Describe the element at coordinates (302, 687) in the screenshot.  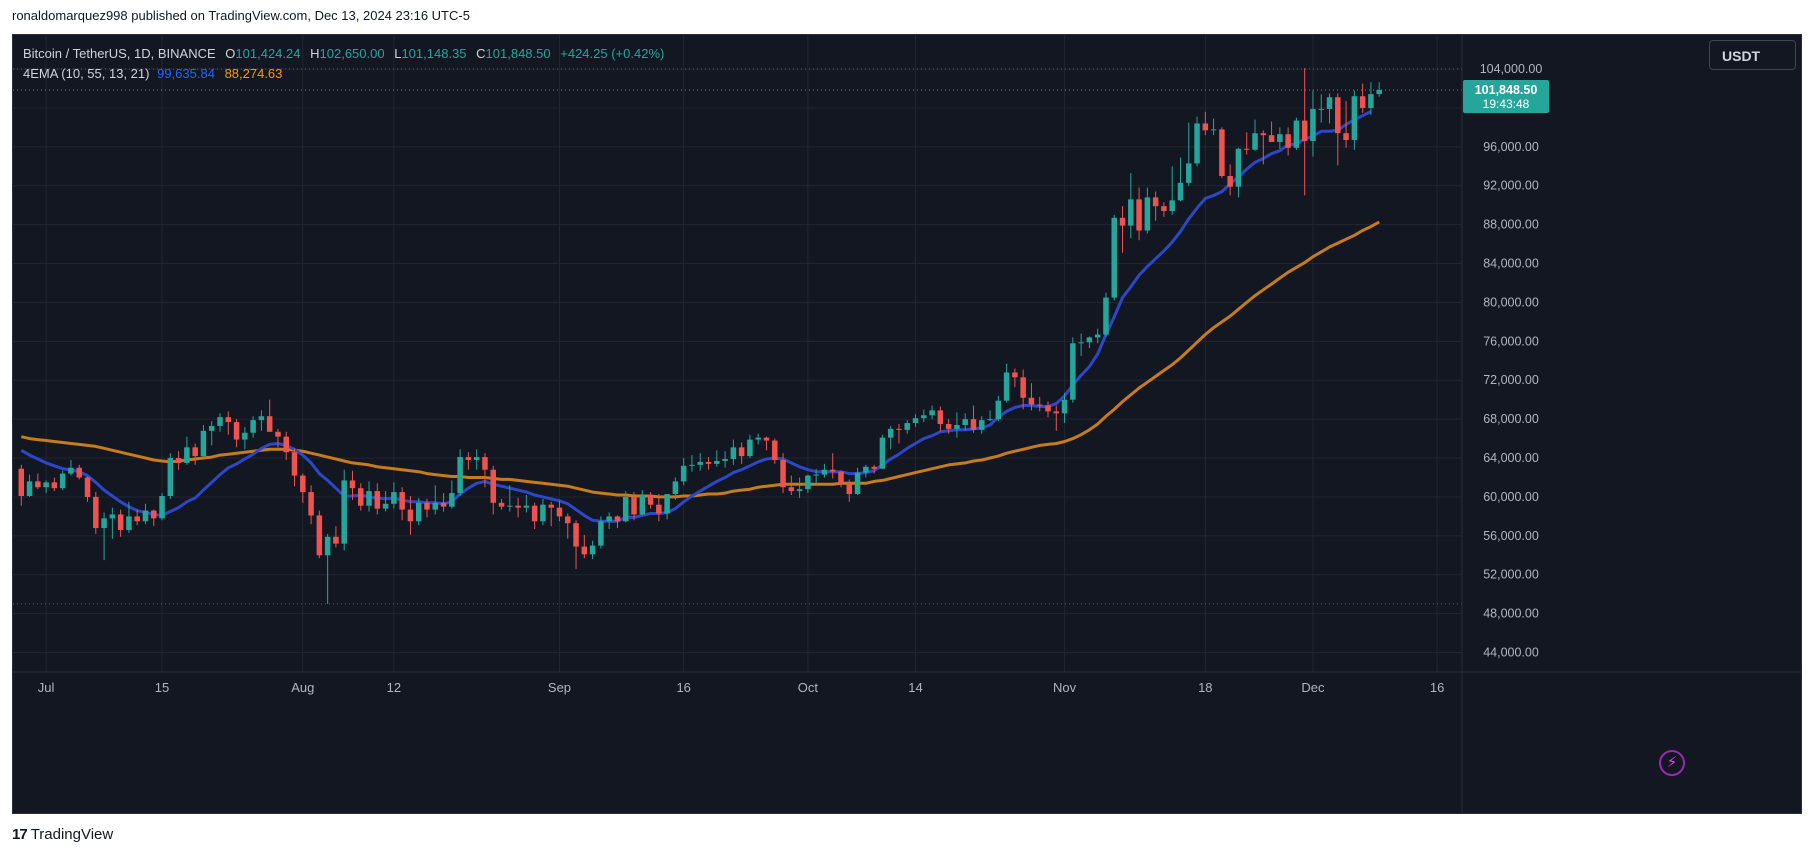
I see `x-tick-label: Aug` at that location.